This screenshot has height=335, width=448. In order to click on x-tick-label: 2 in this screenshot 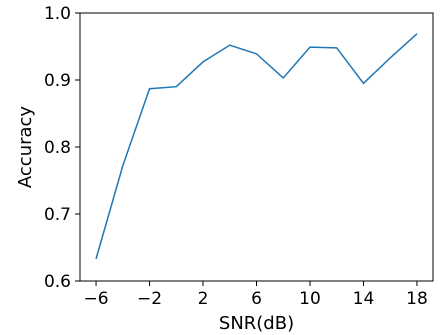, I will do `click(203, 299)`.